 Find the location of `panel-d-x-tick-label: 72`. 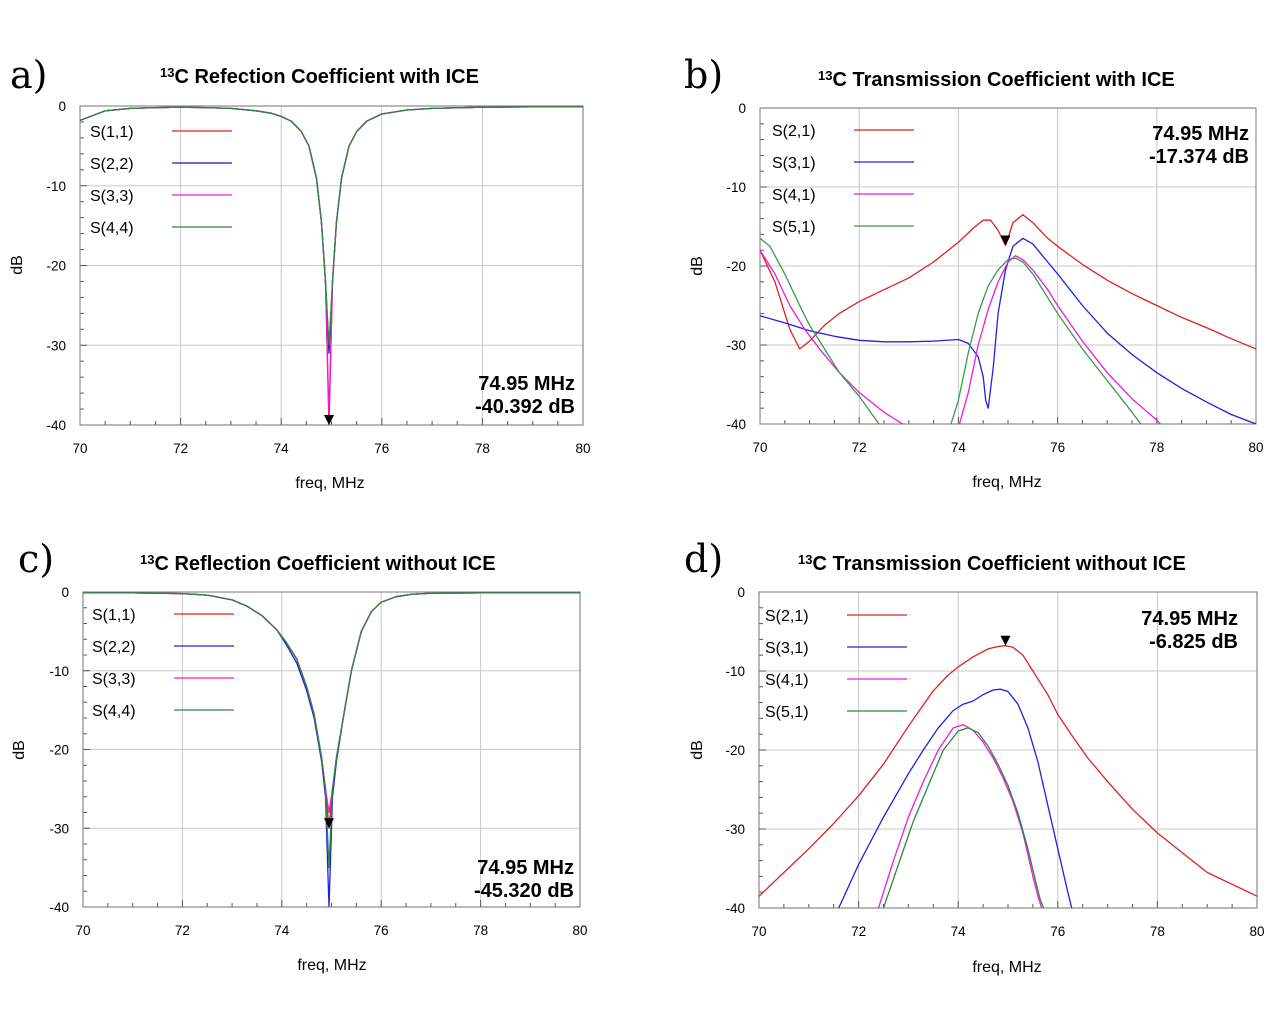

panel-d-x-tick-label: 72 is located at coordinates (858, 931).